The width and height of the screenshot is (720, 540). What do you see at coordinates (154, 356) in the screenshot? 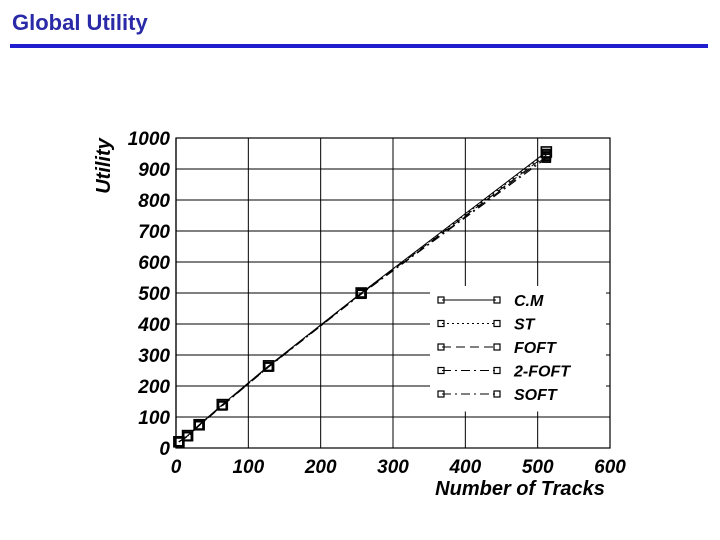
I see `y-tick-label: 300` at bounding box center [154, 356].